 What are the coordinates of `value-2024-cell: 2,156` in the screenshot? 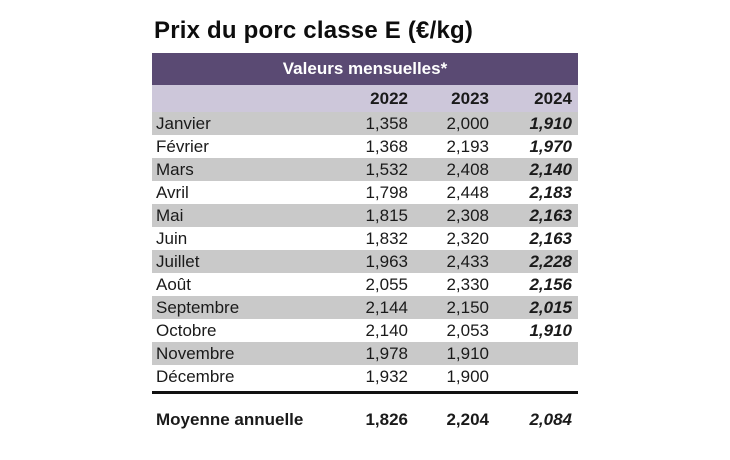 It's located at (550, 284).